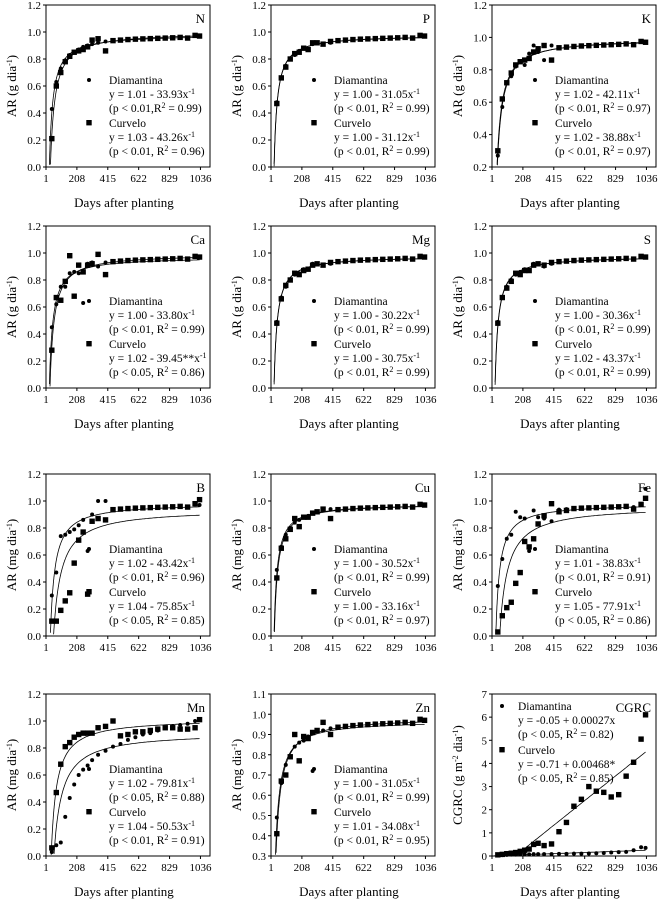 Image resolution: width=663 pixels, height=900 pixels. I want to click on legend-marker-circle, so click(89, 769).